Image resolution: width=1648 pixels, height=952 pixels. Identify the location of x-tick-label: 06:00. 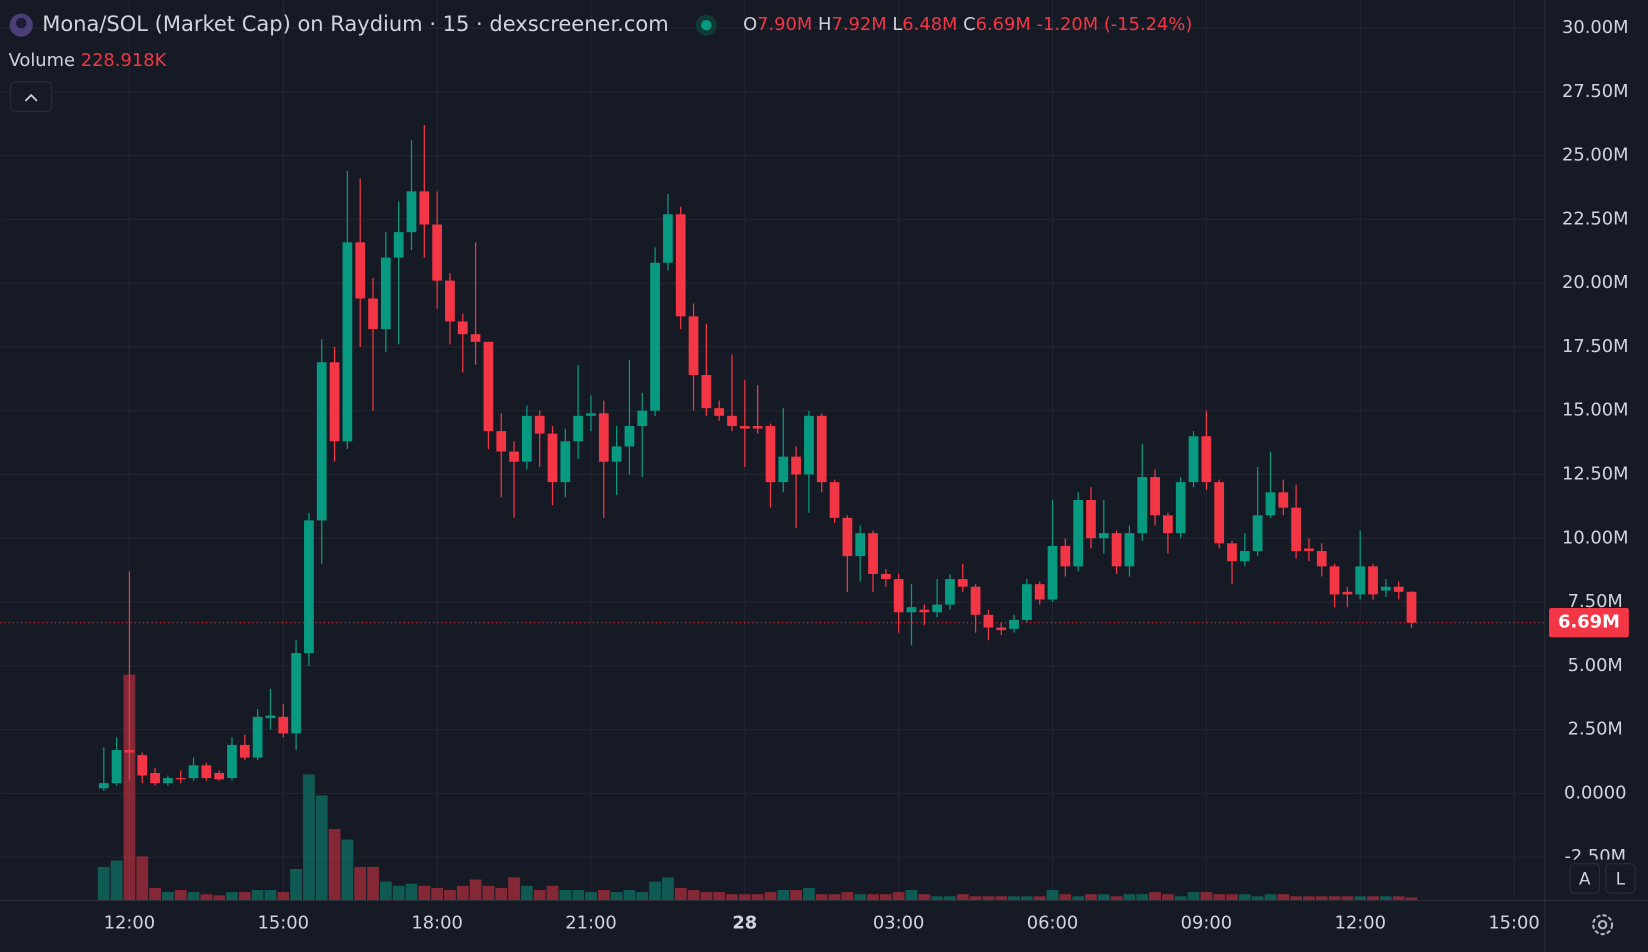
(1052, 923).